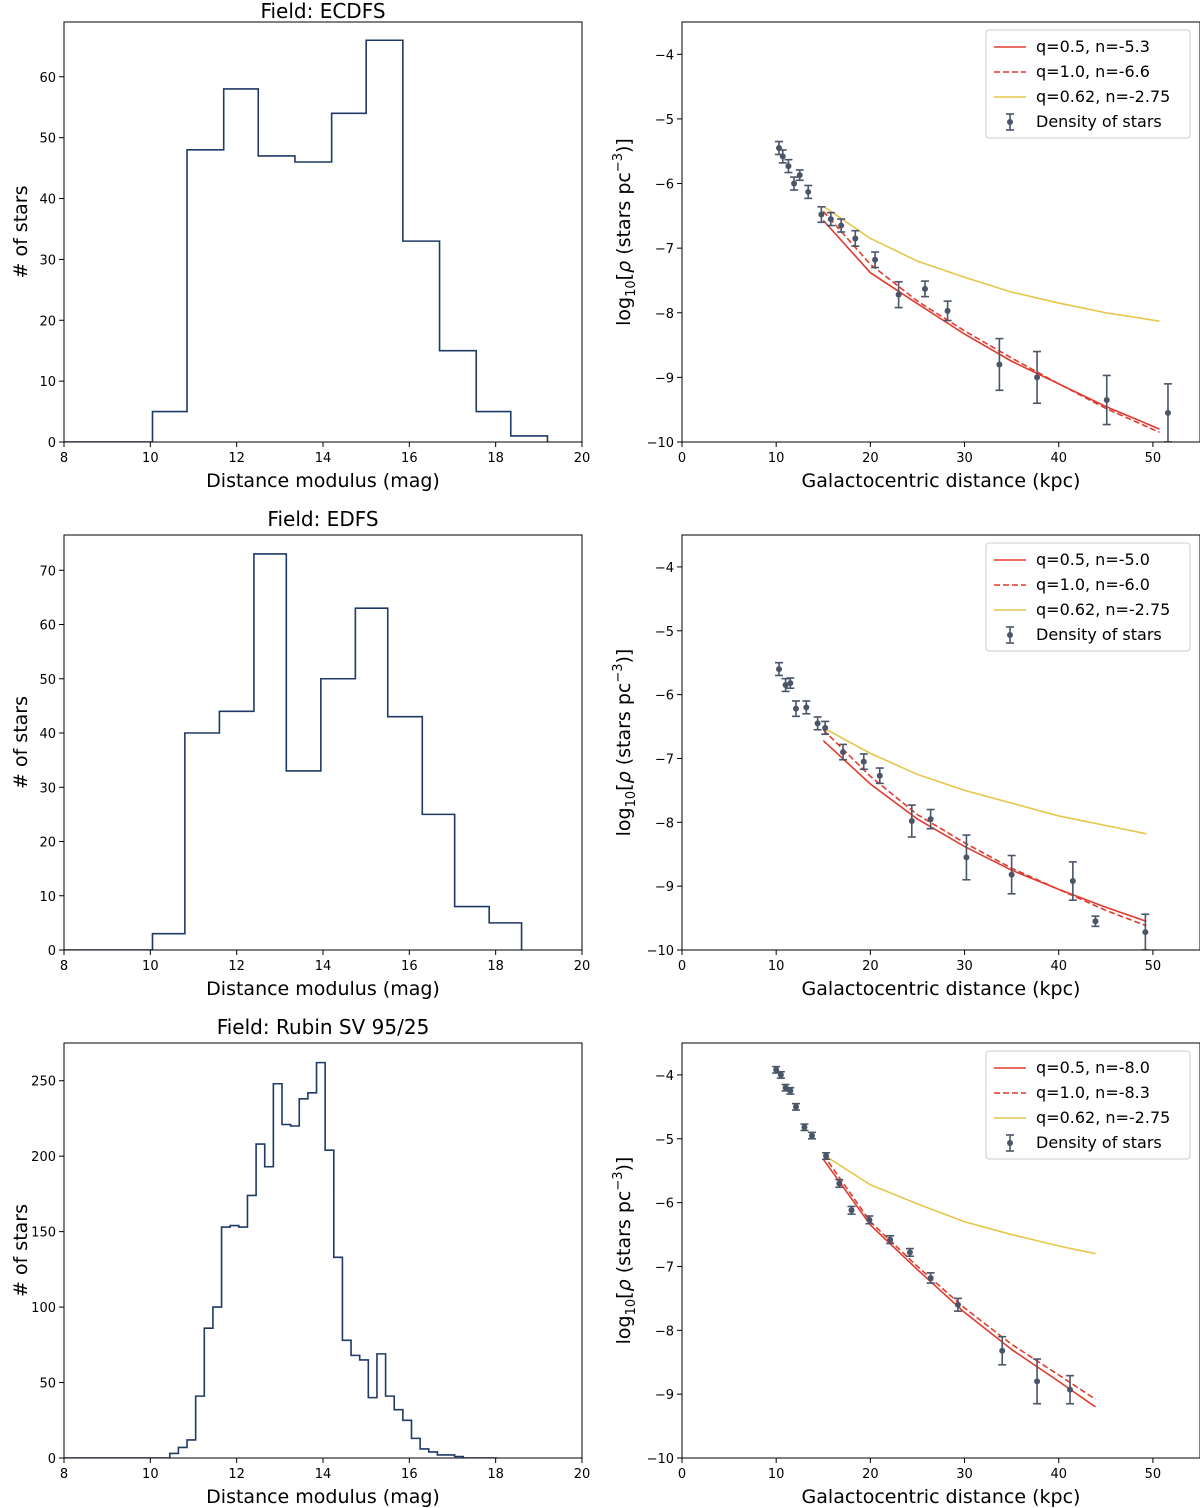 The image size is (1200, 1508). What do you see at coordinates (323, 1027) in the screenshot?
I see `chart-title: Field: Rubin SV 95/25` at bounding box center [323, 1027].